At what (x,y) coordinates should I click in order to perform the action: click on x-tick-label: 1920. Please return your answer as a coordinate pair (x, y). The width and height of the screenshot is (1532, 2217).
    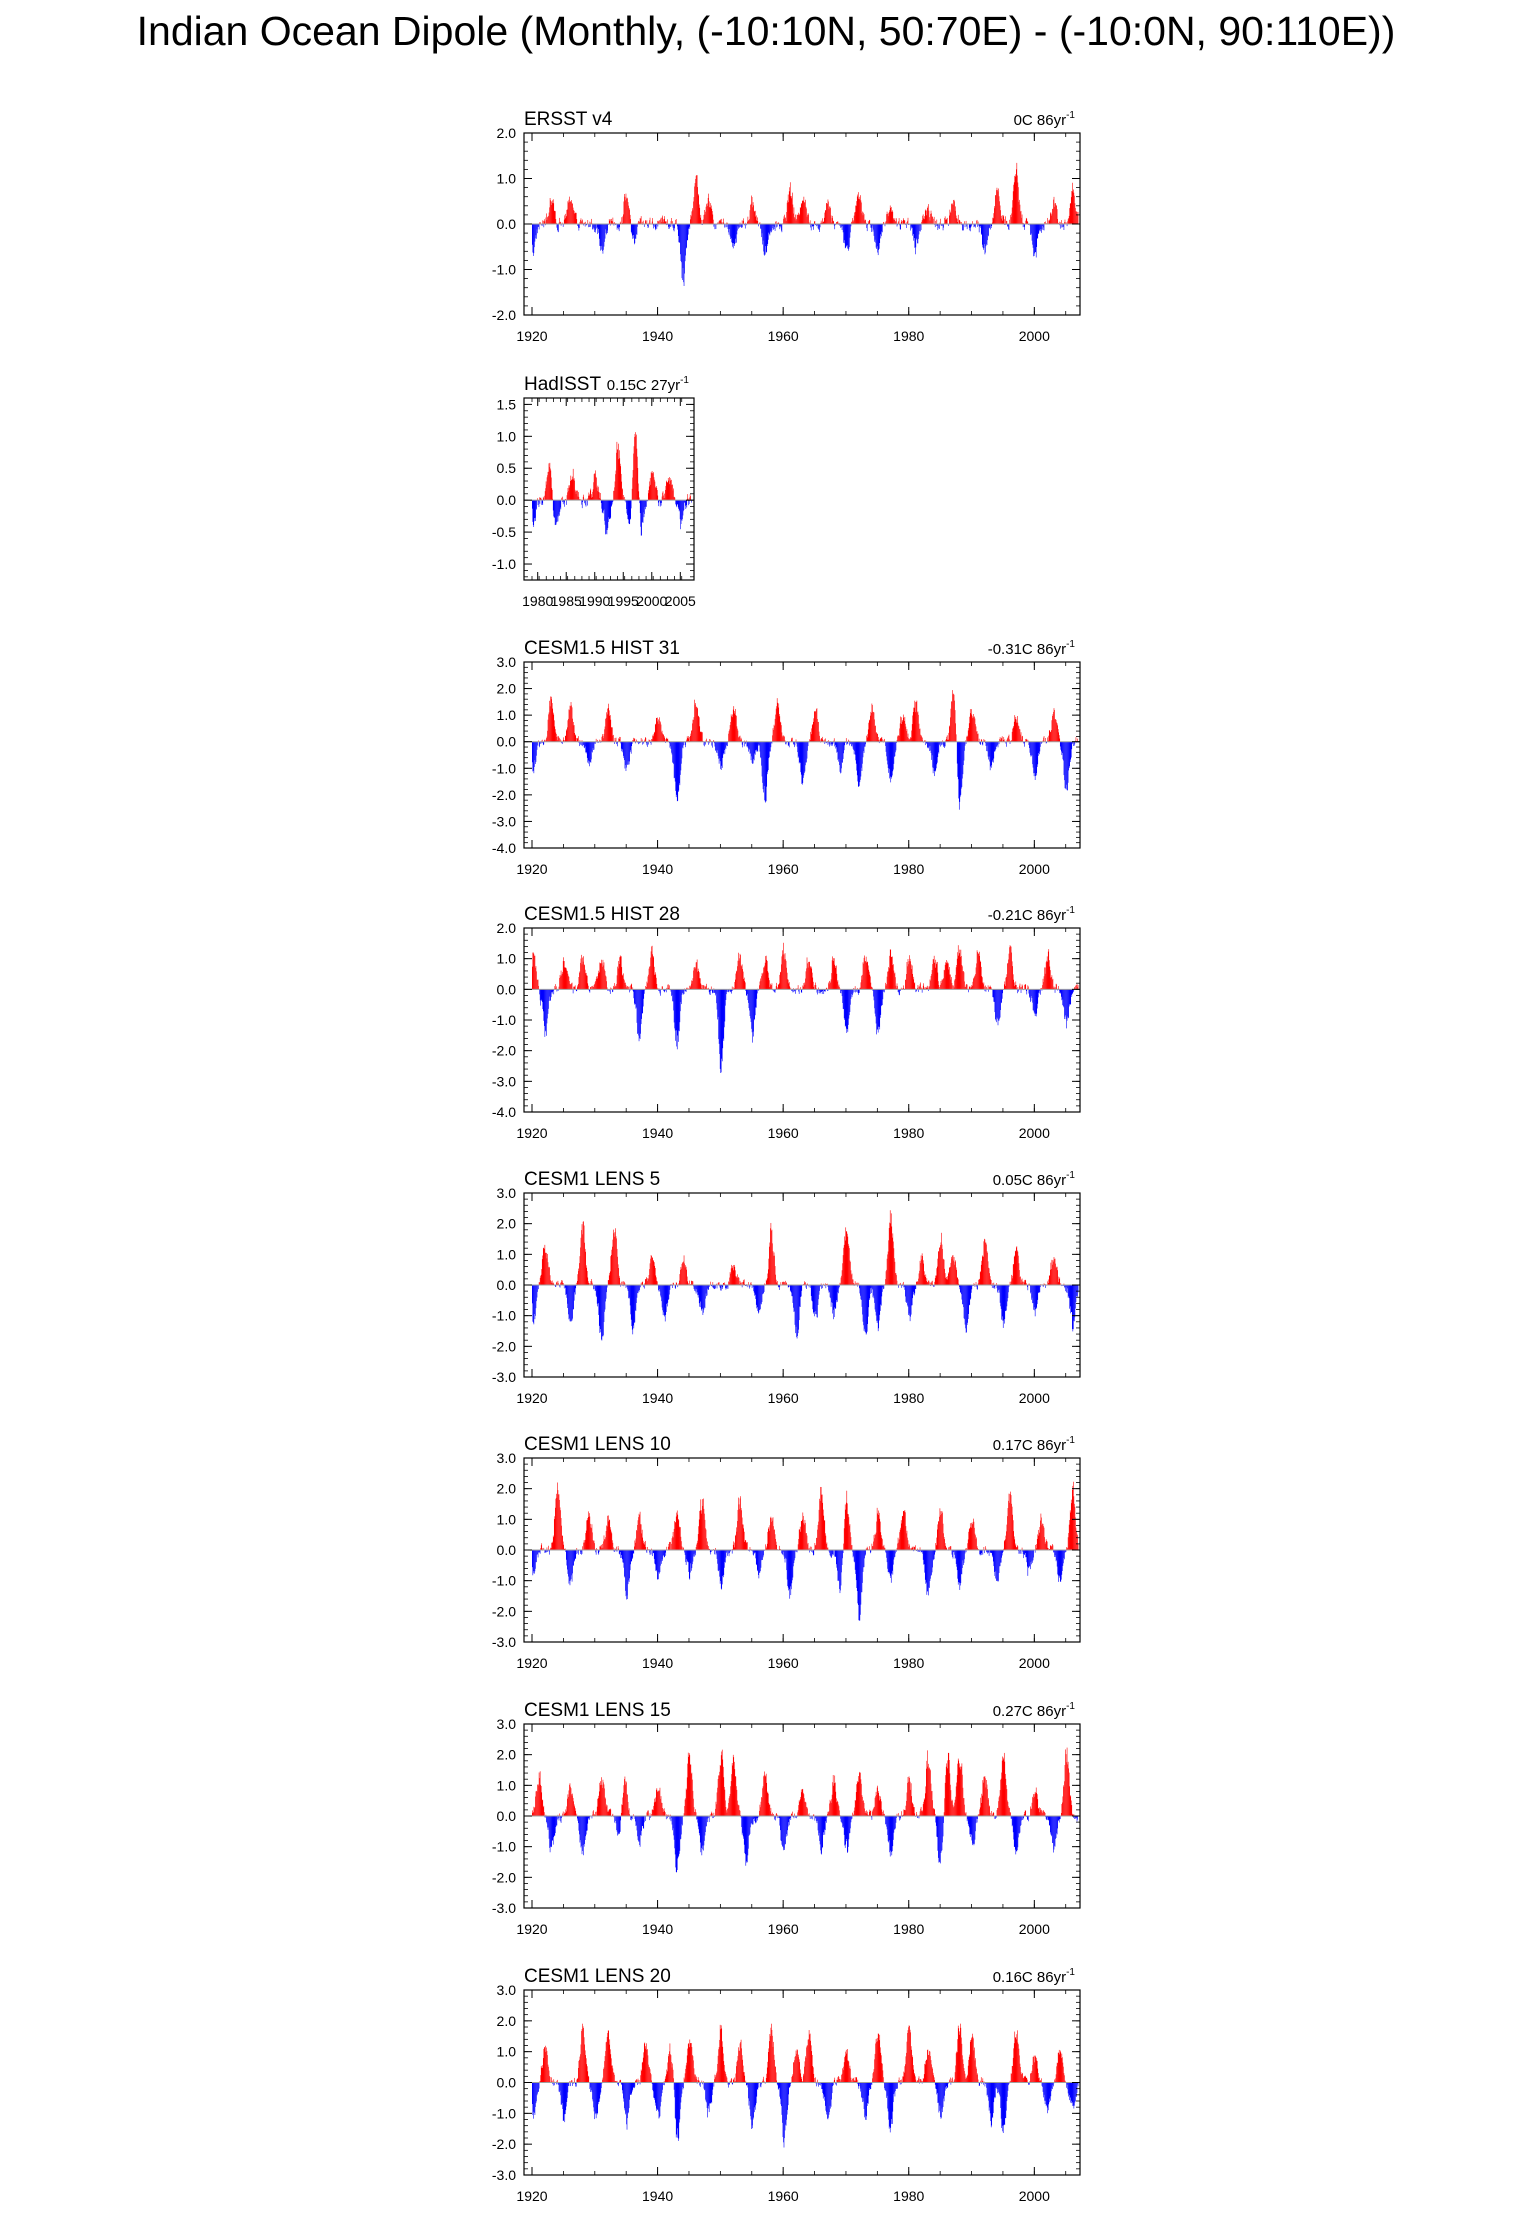
    Looking at the image, I should click on (531, 1398).